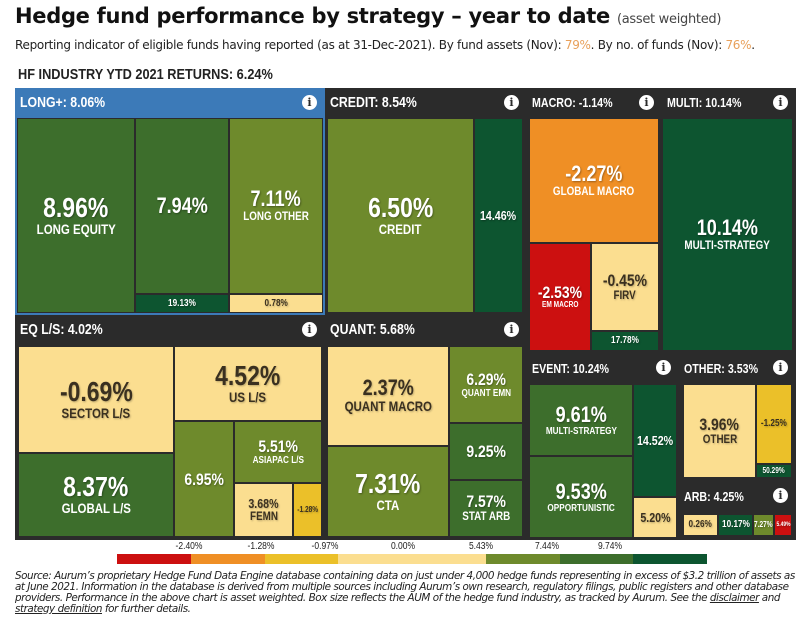 The image size is (801, 621). I want to click on cell-multi-strategy: 10.14% MULTI-STRATEGY, so click(727, 234).